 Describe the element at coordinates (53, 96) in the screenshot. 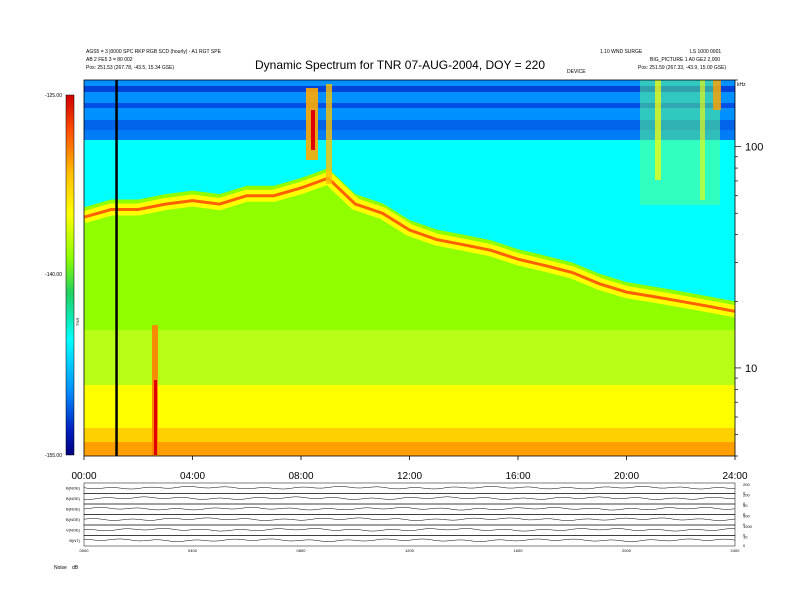

I see `colorbar-tick-top: -125.00` at that location.